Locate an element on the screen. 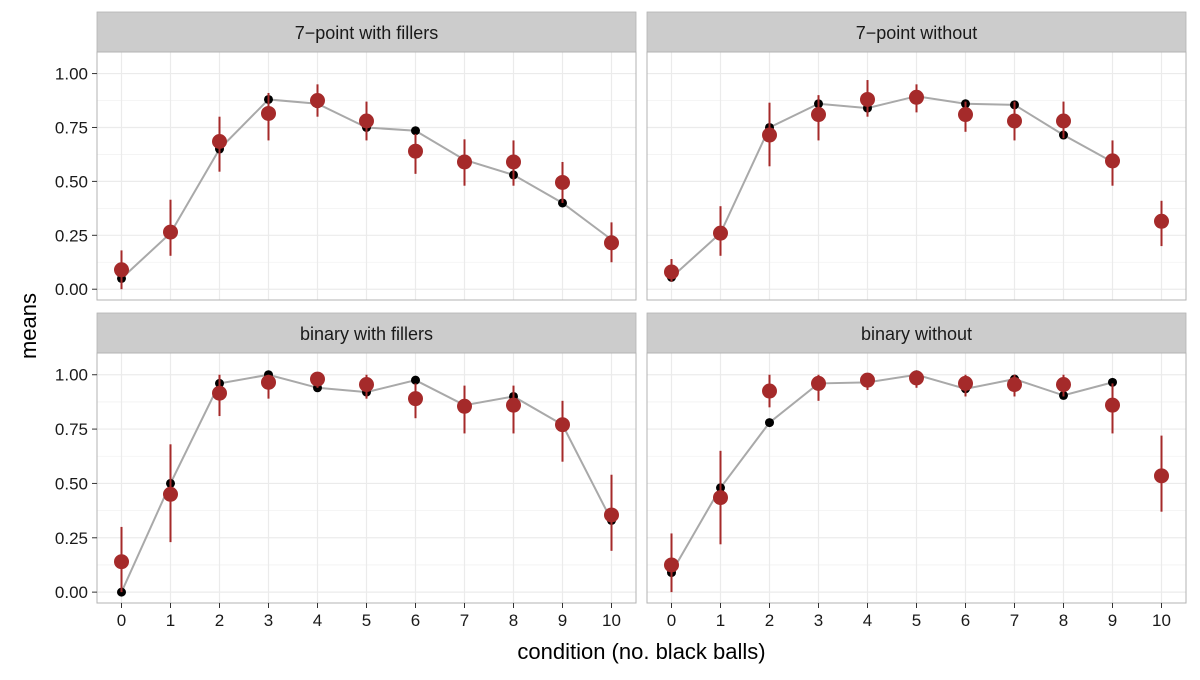 The width and height of the screenshot is (1200, 680). facet-title: binary without is located at coordinates (916, 334).